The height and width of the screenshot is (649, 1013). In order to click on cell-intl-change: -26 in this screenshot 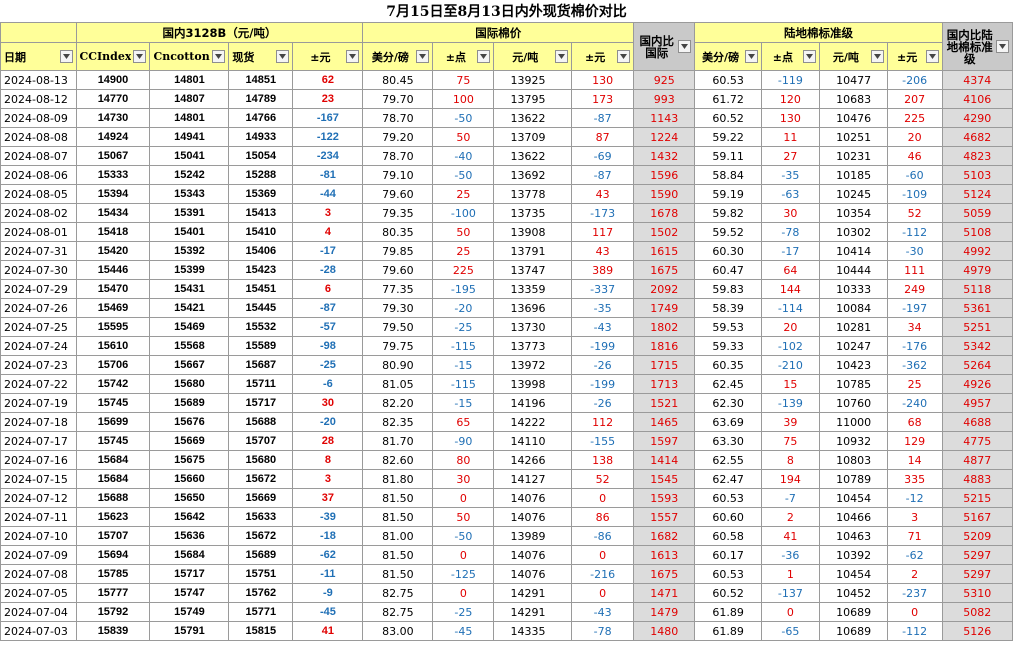, I will do `click(603, 365)`.